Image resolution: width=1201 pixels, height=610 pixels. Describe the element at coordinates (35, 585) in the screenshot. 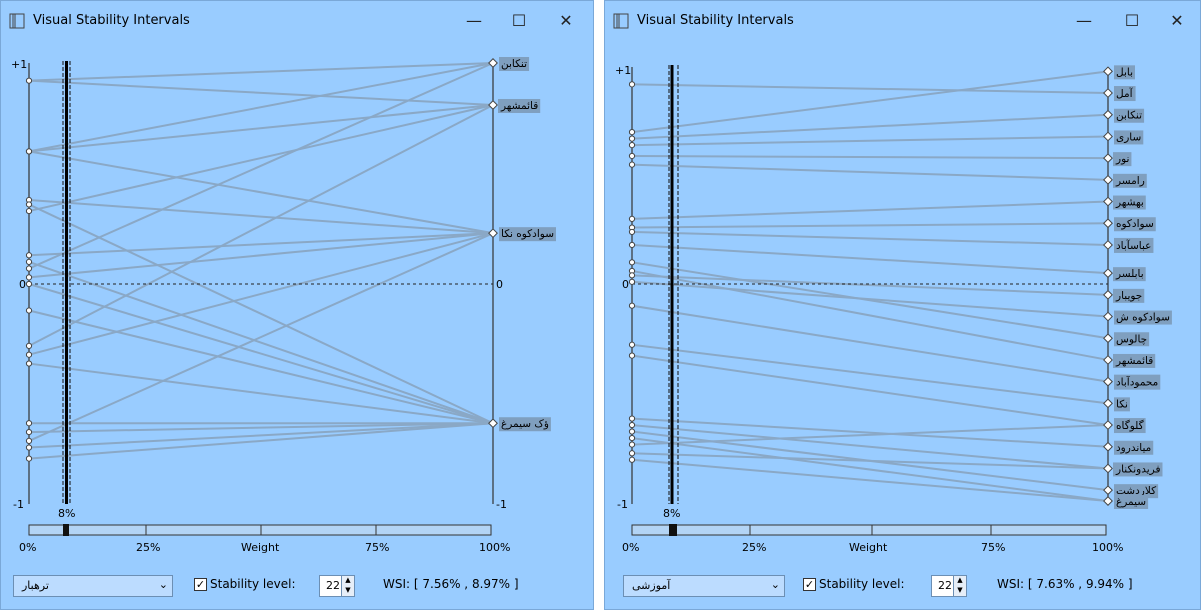

I see `category-dropdown-value: ترهبار` at that location.